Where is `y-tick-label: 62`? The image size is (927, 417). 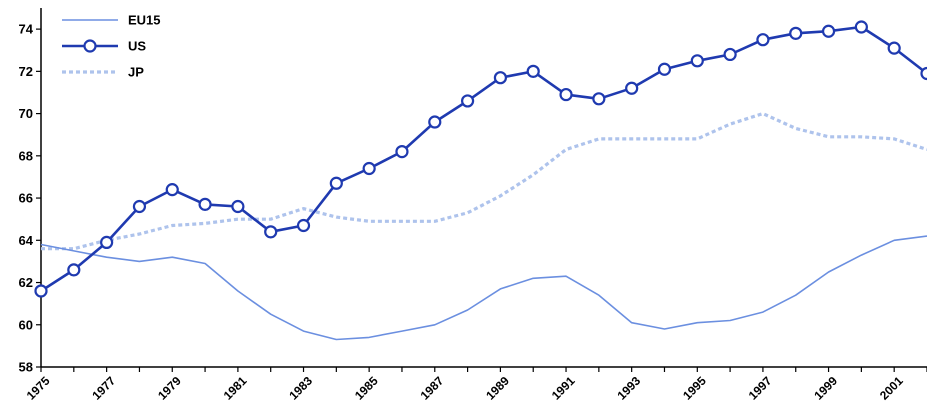 y-tick-label: 62 is located at coordinates (26, 282).